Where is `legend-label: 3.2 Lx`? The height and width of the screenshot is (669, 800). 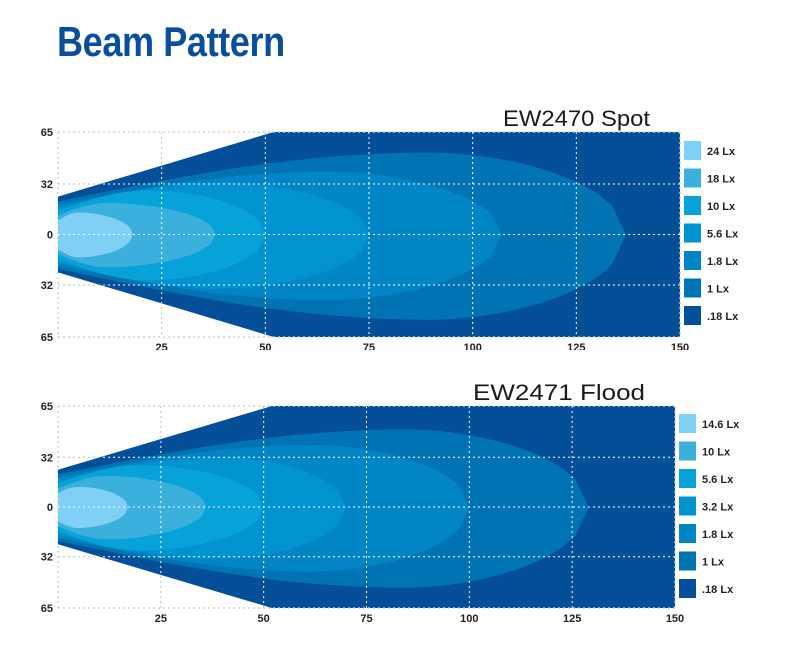 legend-label: 3.2 Lx is located at coordinates (718, 508).